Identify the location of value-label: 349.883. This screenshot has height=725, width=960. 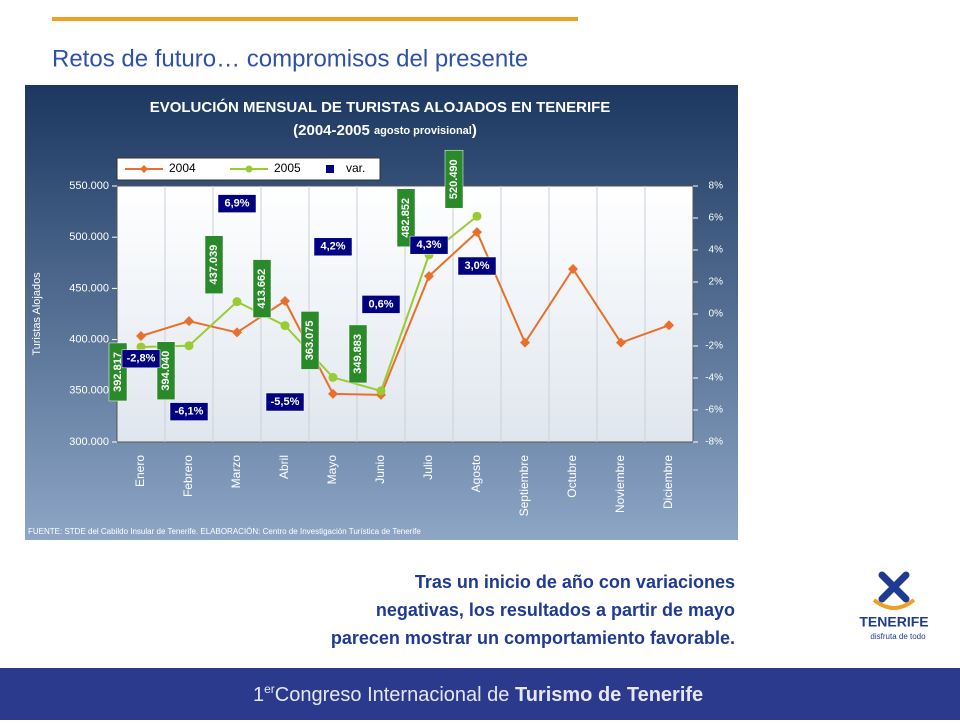
(358, 354).